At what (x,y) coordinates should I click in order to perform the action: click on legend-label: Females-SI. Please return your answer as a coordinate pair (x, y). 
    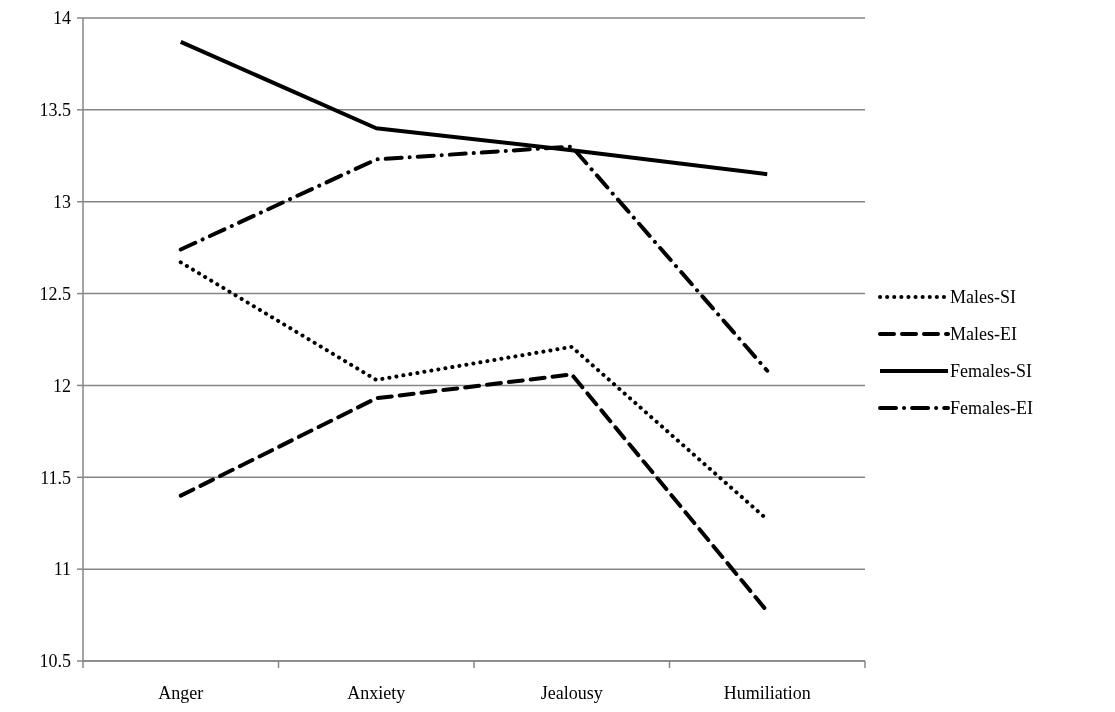
    Looking at the image, I should click on (991, 371).